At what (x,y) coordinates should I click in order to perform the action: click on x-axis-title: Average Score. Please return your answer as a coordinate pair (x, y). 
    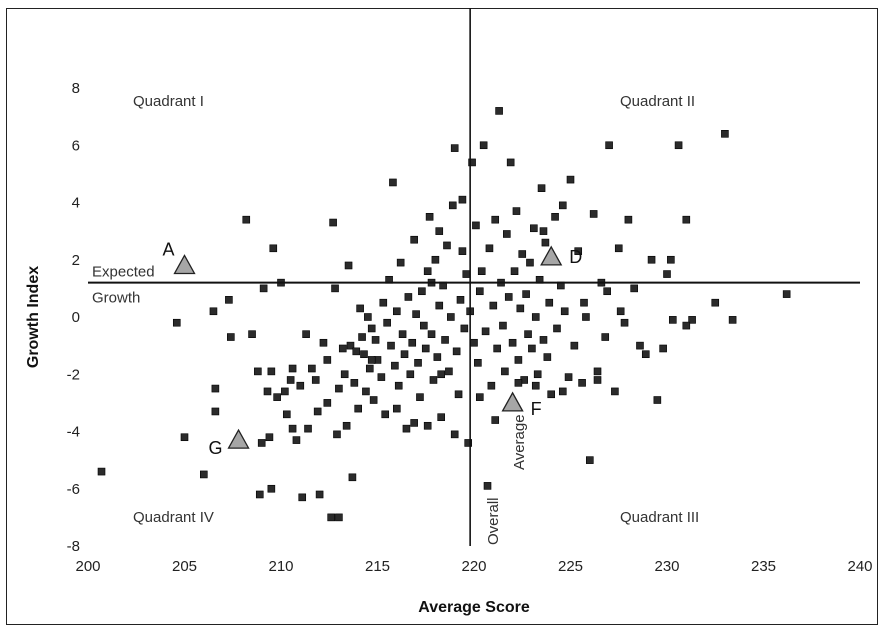
    Looking at the image, I should click on (474, 607).